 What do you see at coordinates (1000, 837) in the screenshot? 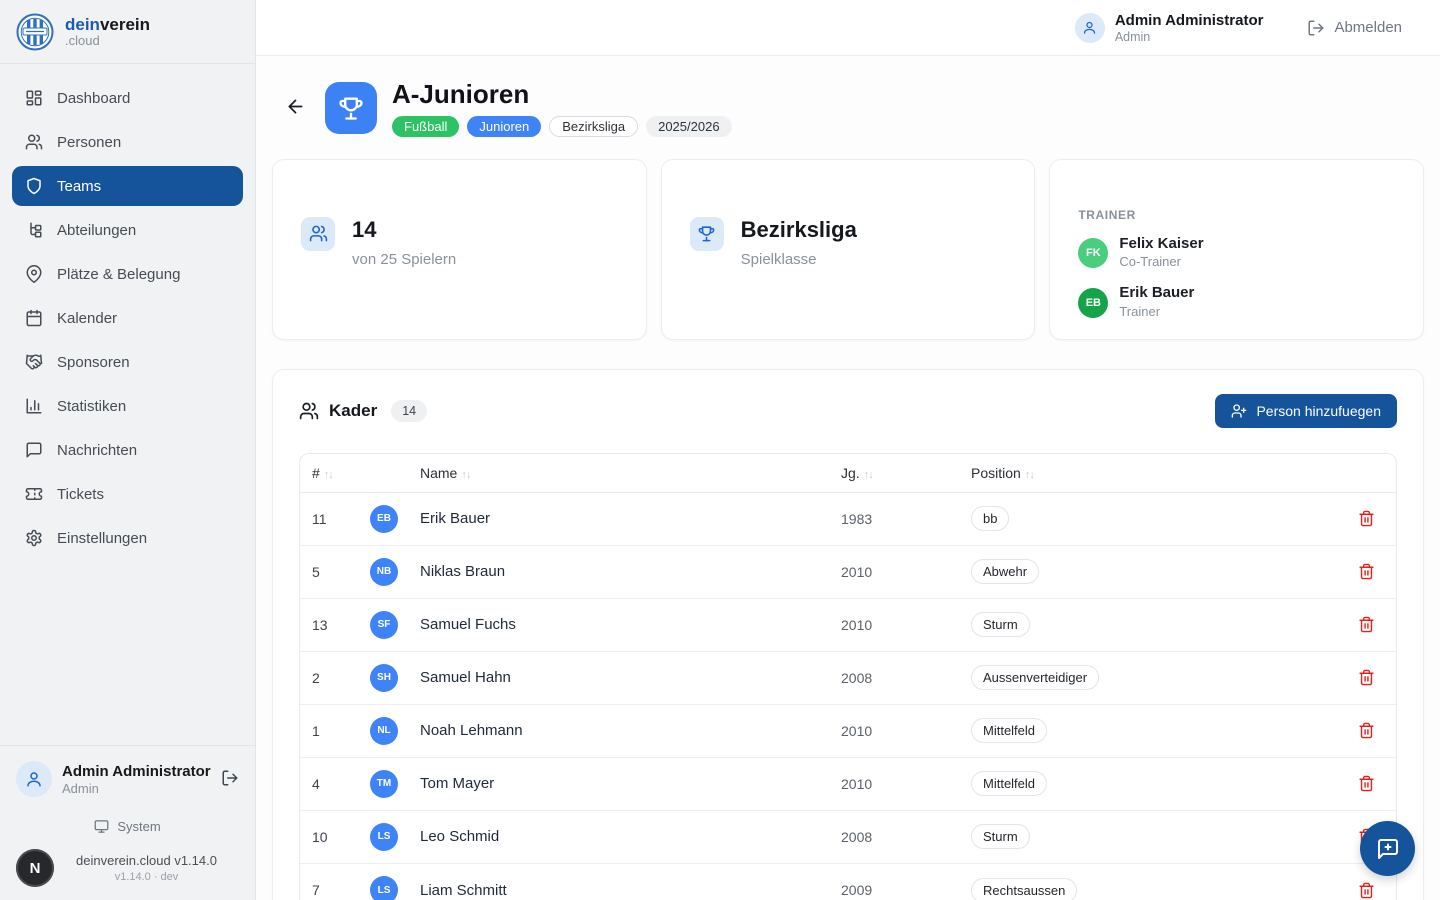
I see `position-badge: Sturm` at bounding box center [1000, 837].